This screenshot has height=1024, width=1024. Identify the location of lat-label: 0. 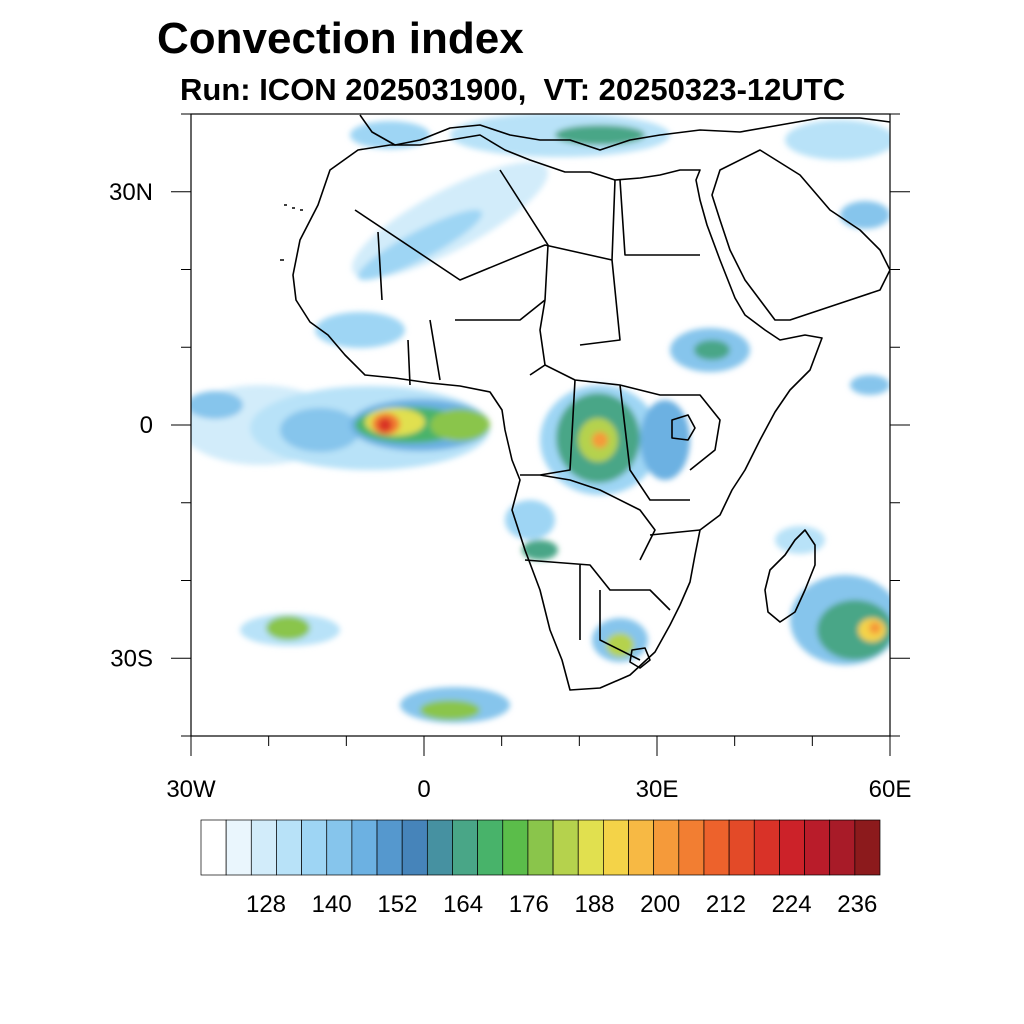
(146, 425).